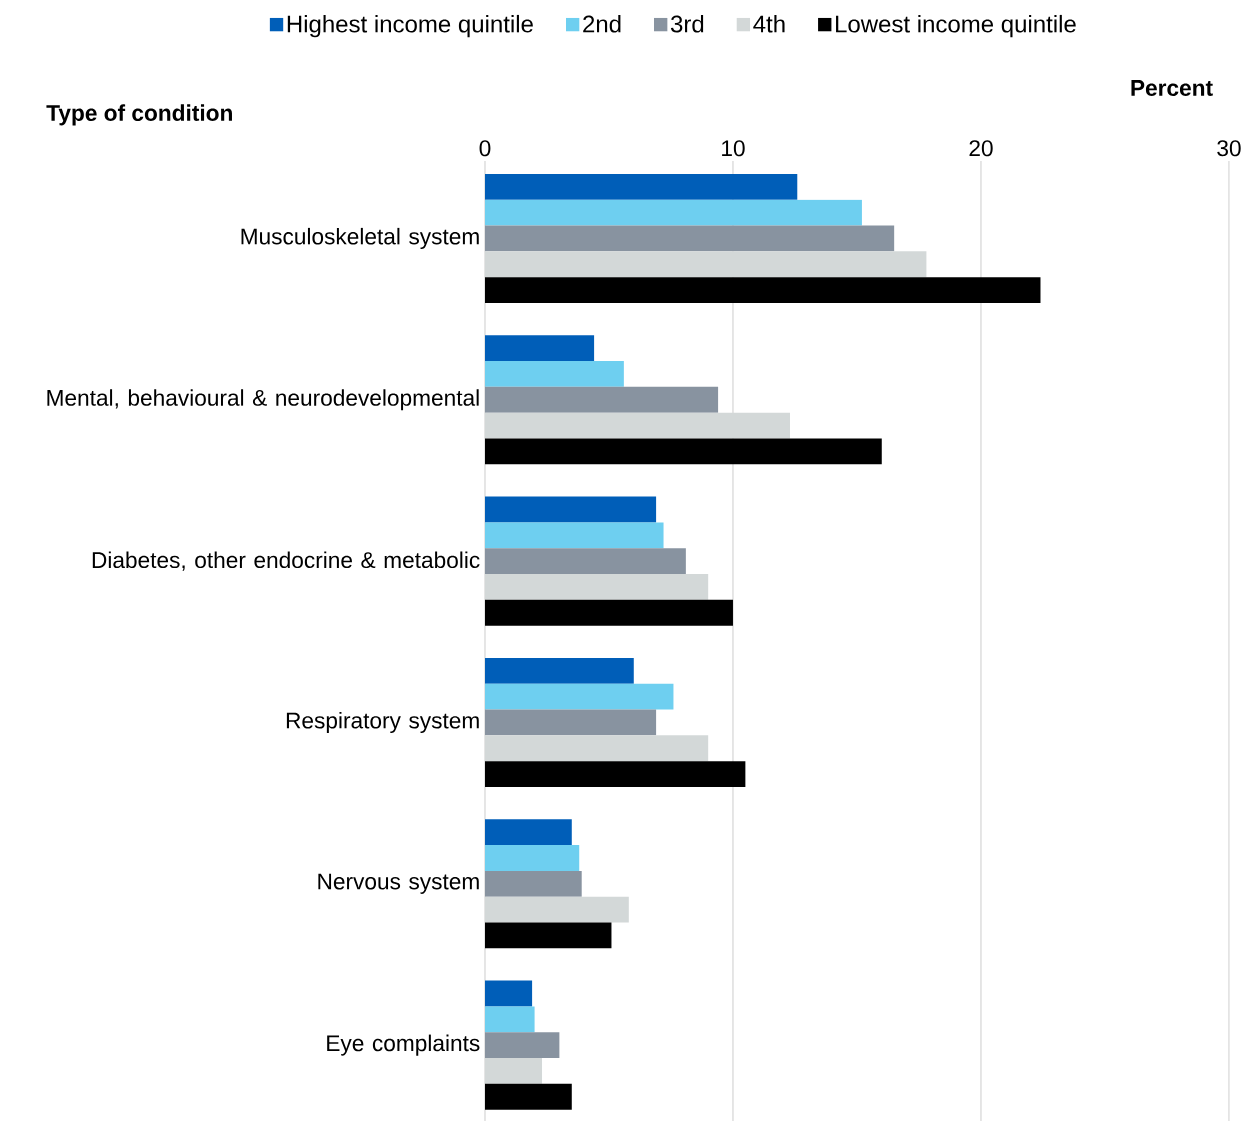 This screenshot has height=1122, width=1246. I want to click on y-tick-label: Diabetes, other endocrine & metabolic, so click(286, 561).